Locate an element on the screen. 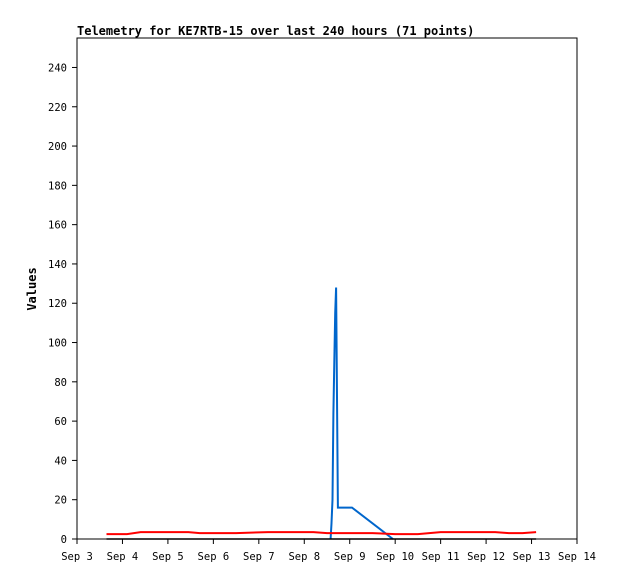 The height and width of the screenshot is (579, 618). y-tick-label: 60 is located at coordinates (60, 422).